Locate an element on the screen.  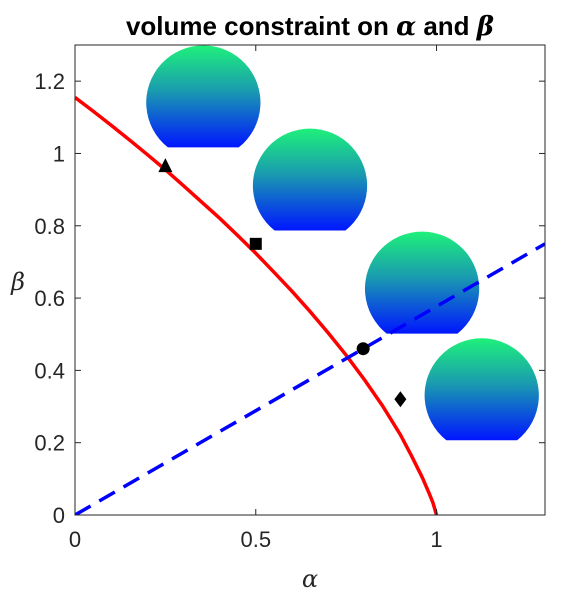
x-axis-label: α is located at coordinates (310, 579).